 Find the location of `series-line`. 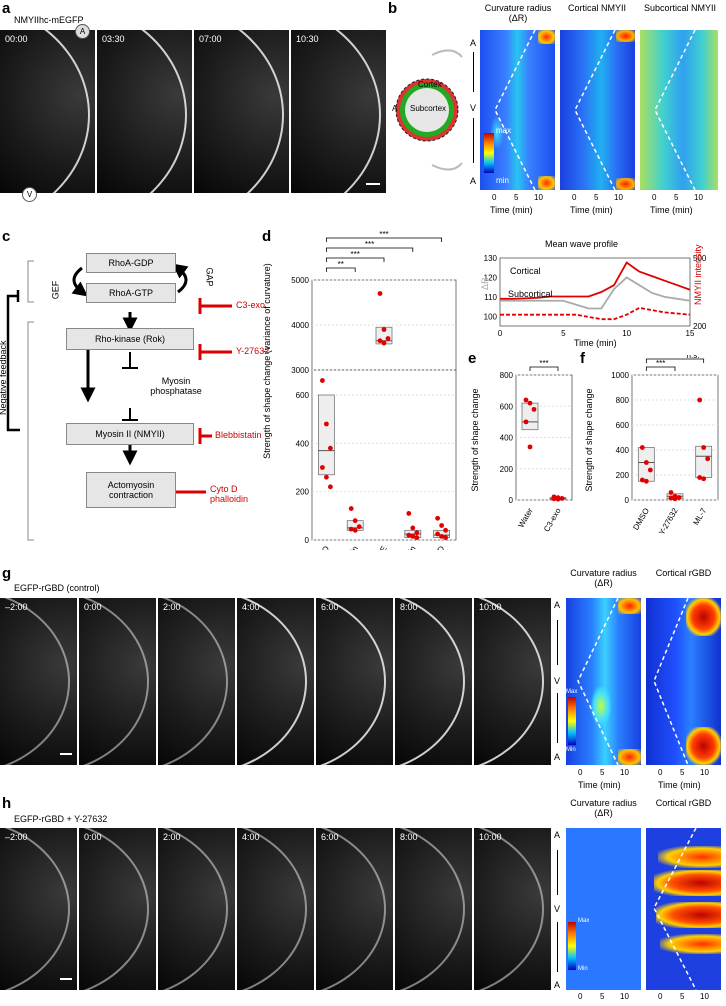

series-line is located at coordinates (595, 293).